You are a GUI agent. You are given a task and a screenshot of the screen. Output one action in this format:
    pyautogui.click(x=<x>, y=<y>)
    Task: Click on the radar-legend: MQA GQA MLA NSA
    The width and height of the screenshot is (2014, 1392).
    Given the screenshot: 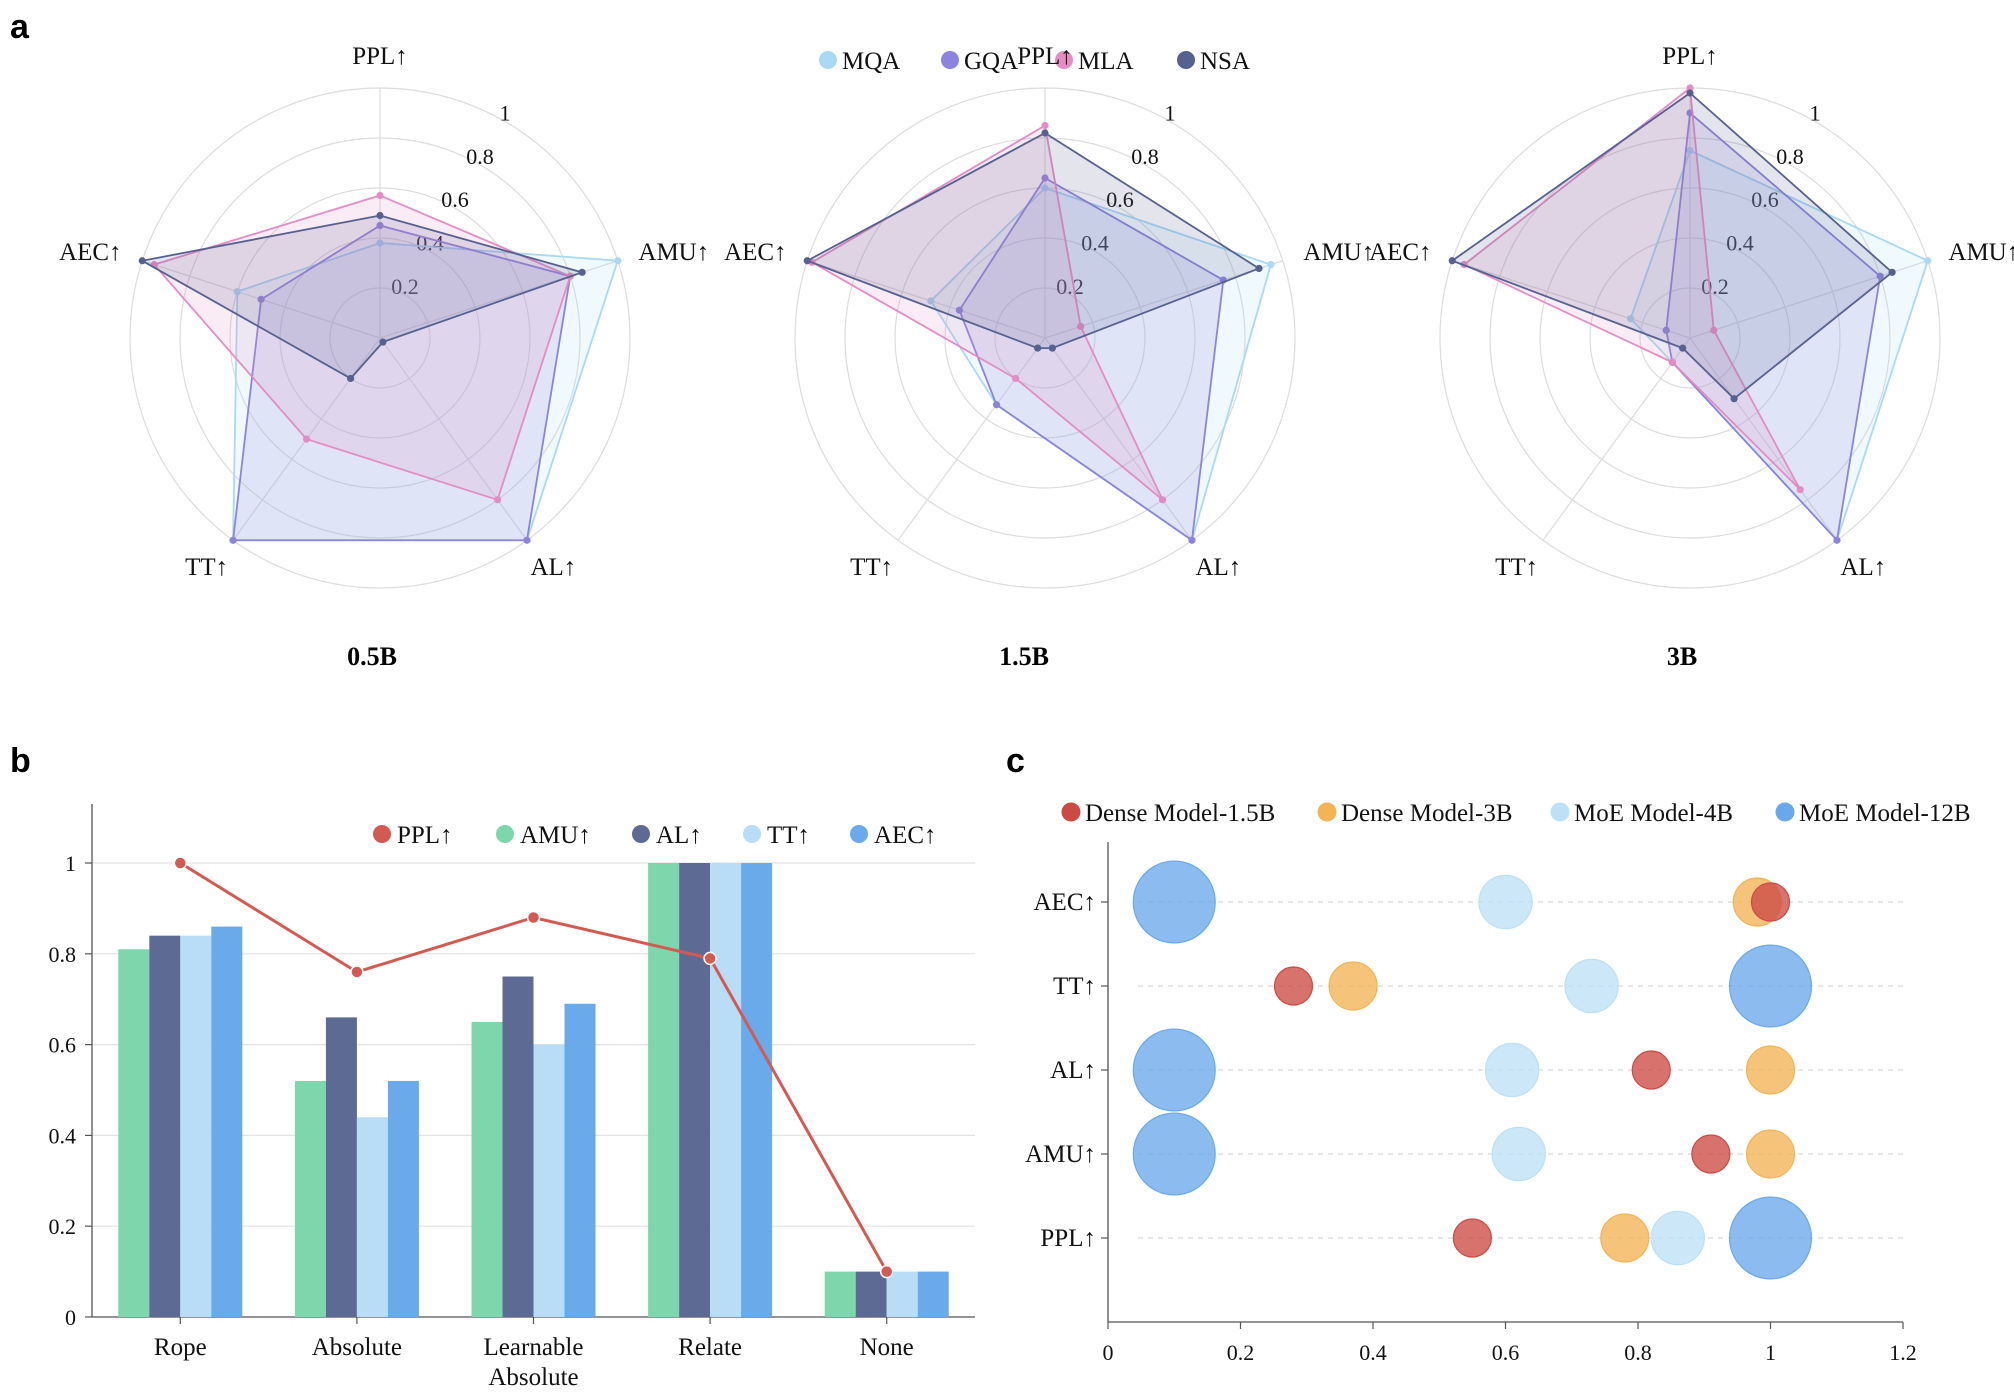 What is the action you would take?
    pyautogui.click(x=1034, y=61)
    